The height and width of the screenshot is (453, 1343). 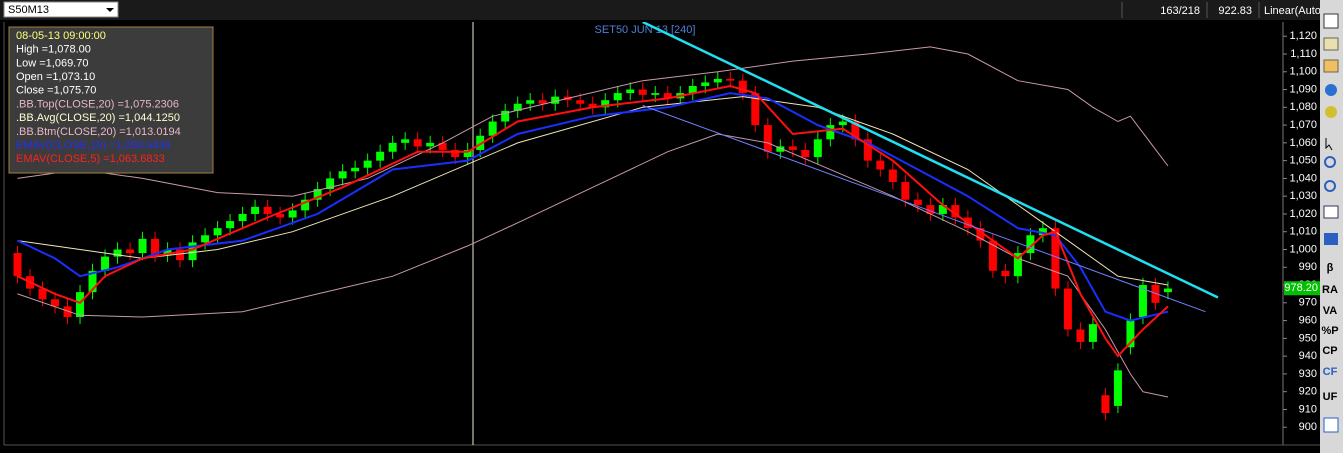 I want to click on top-bar, so click(x=671, y=10).